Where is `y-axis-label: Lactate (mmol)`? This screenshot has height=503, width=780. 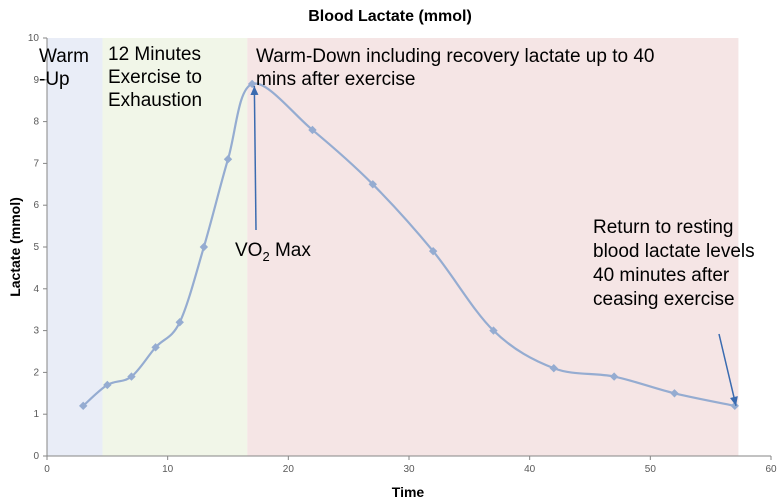 y-axis-label: Lactate (mmol) is located at coordinates (15, 247).